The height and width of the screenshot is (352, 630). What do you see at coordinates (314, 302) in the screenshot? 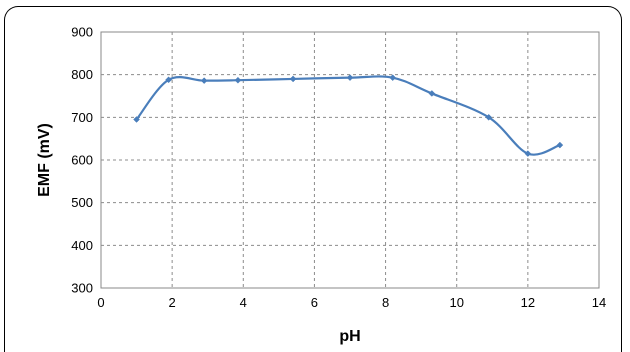
I see `x-tick-label: 6` at bounding box center [314, 302].